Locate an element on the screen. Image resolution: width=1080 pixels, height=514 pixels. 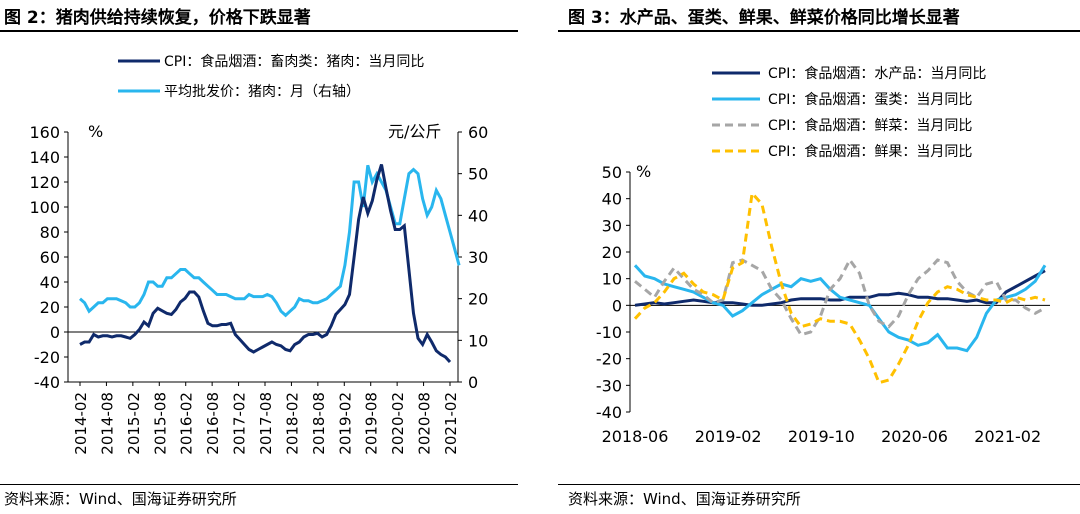
series-line-pork-wholesale-price is located at coordinates (270, 241).